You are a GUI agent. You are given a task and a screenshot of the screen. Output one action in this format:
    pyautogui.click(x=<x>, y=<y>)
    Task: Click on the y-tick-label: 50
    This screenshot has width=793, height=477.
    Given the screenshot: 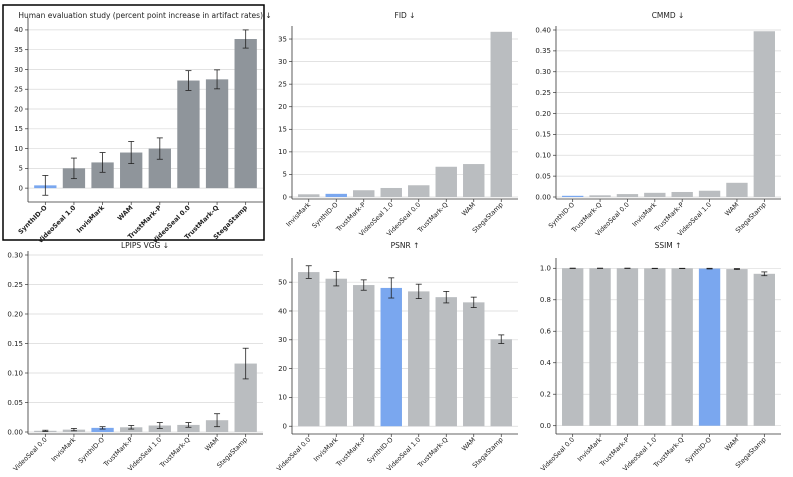 What is the action you would take?
    pyautogui.click(x=282, y=282)
    